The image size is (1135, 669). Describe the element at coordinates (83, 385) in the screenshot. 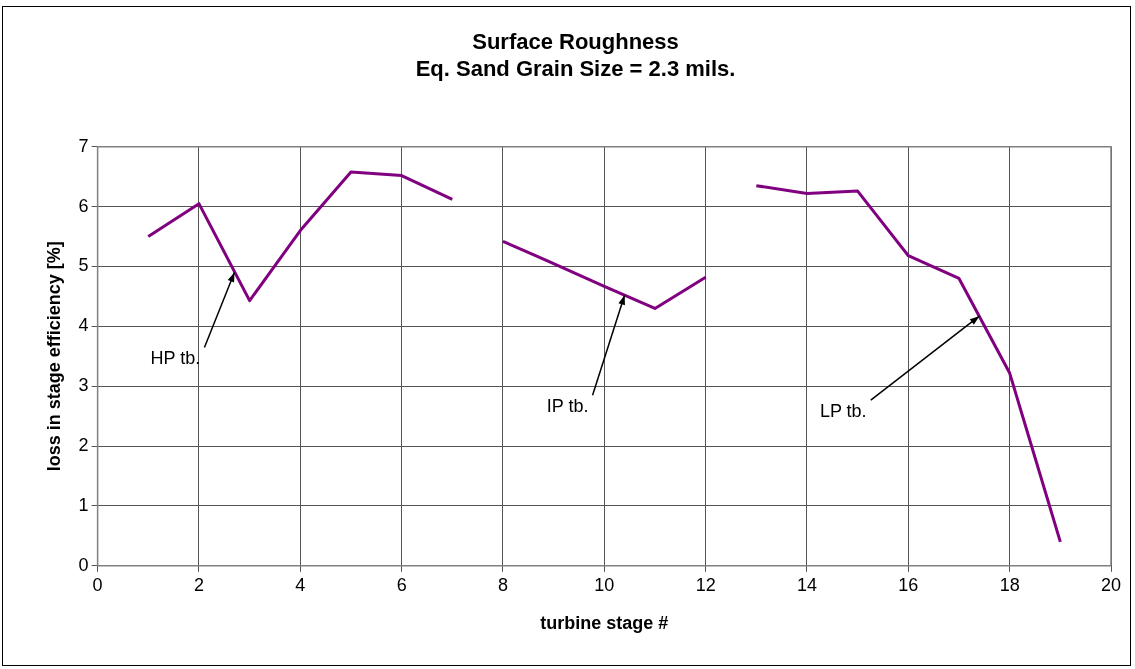

I see `y-tick-label: 3` at that location.